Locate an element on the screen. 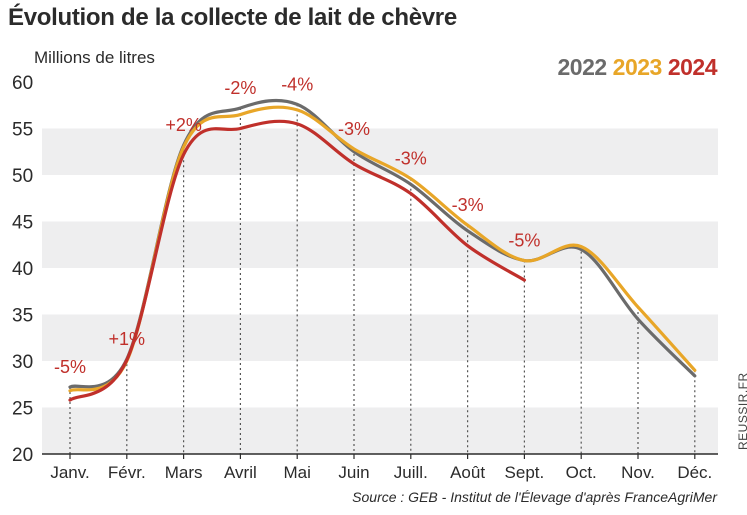 The width and height of the screenshot is (747, 515). legend-2022: 2022 is located at coordinates (582, 67).